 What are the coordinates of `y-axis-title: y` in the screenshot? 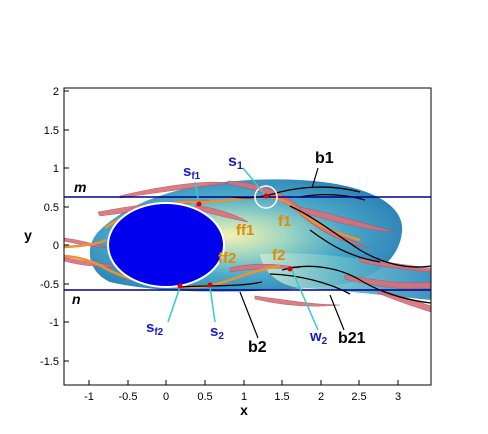 It's located at (28, 235).